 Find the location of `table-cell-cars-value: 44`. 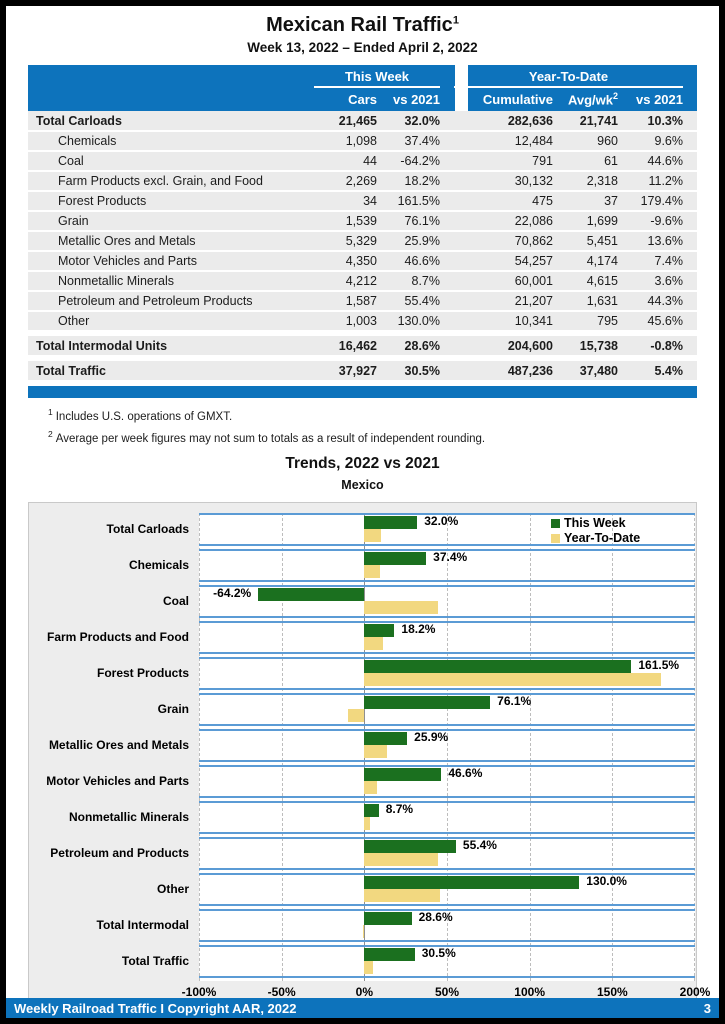

table-cell-cars-value: 44 is located at coordinates (370, 161).